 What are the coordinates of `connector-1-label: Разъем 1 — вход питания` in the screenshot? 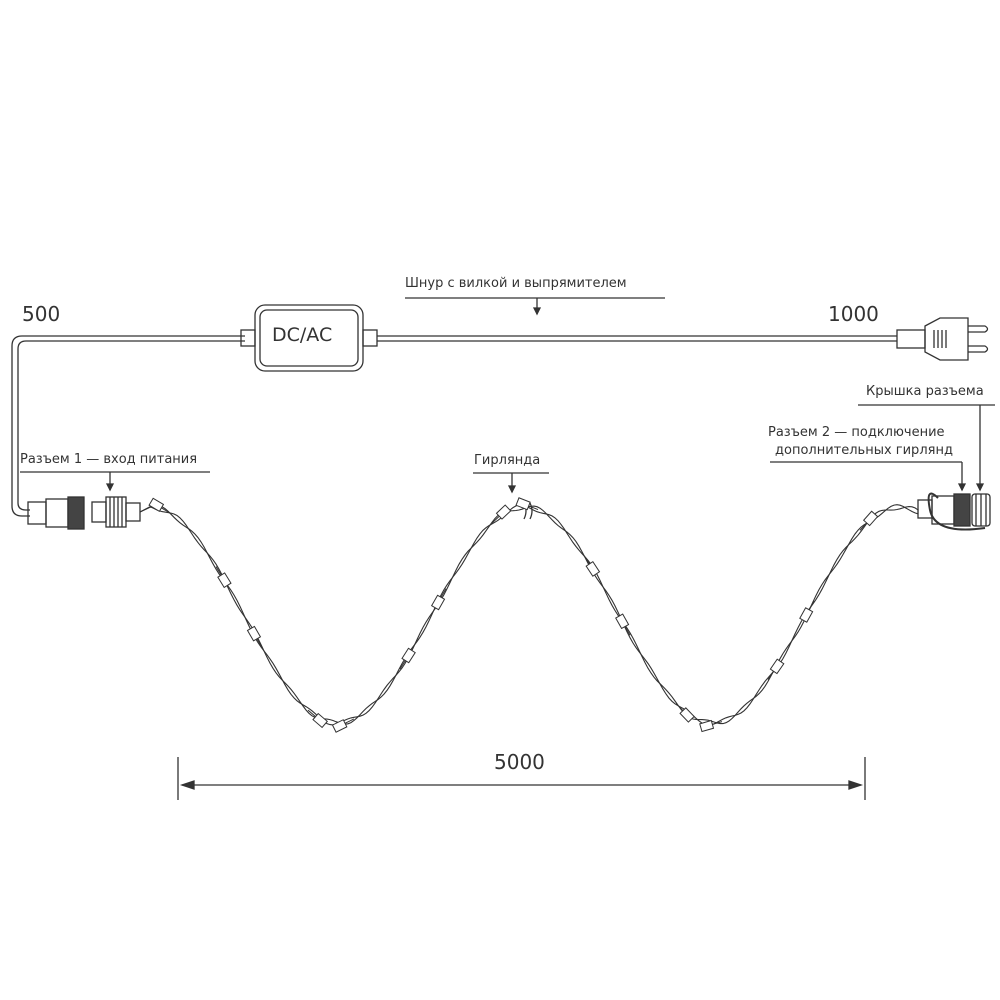 It's located at (109, 459).